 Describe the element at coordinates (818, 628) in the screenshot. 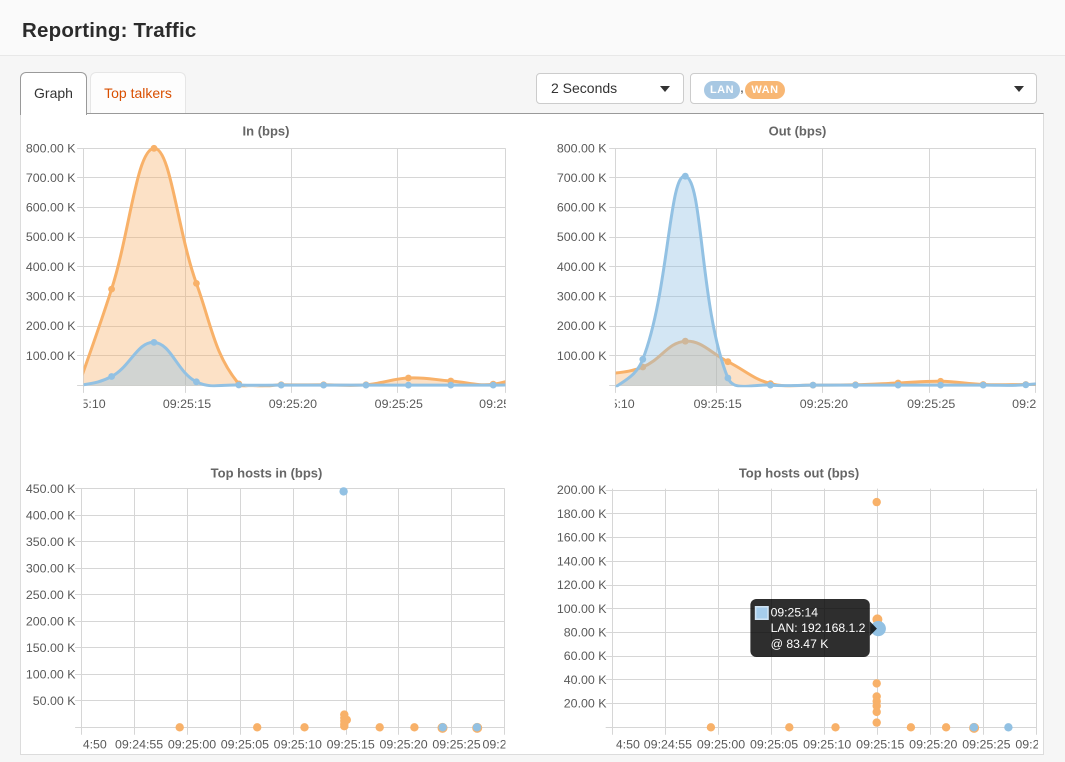

I see `svg-text: LAN: 192.168.1.2` at that location.